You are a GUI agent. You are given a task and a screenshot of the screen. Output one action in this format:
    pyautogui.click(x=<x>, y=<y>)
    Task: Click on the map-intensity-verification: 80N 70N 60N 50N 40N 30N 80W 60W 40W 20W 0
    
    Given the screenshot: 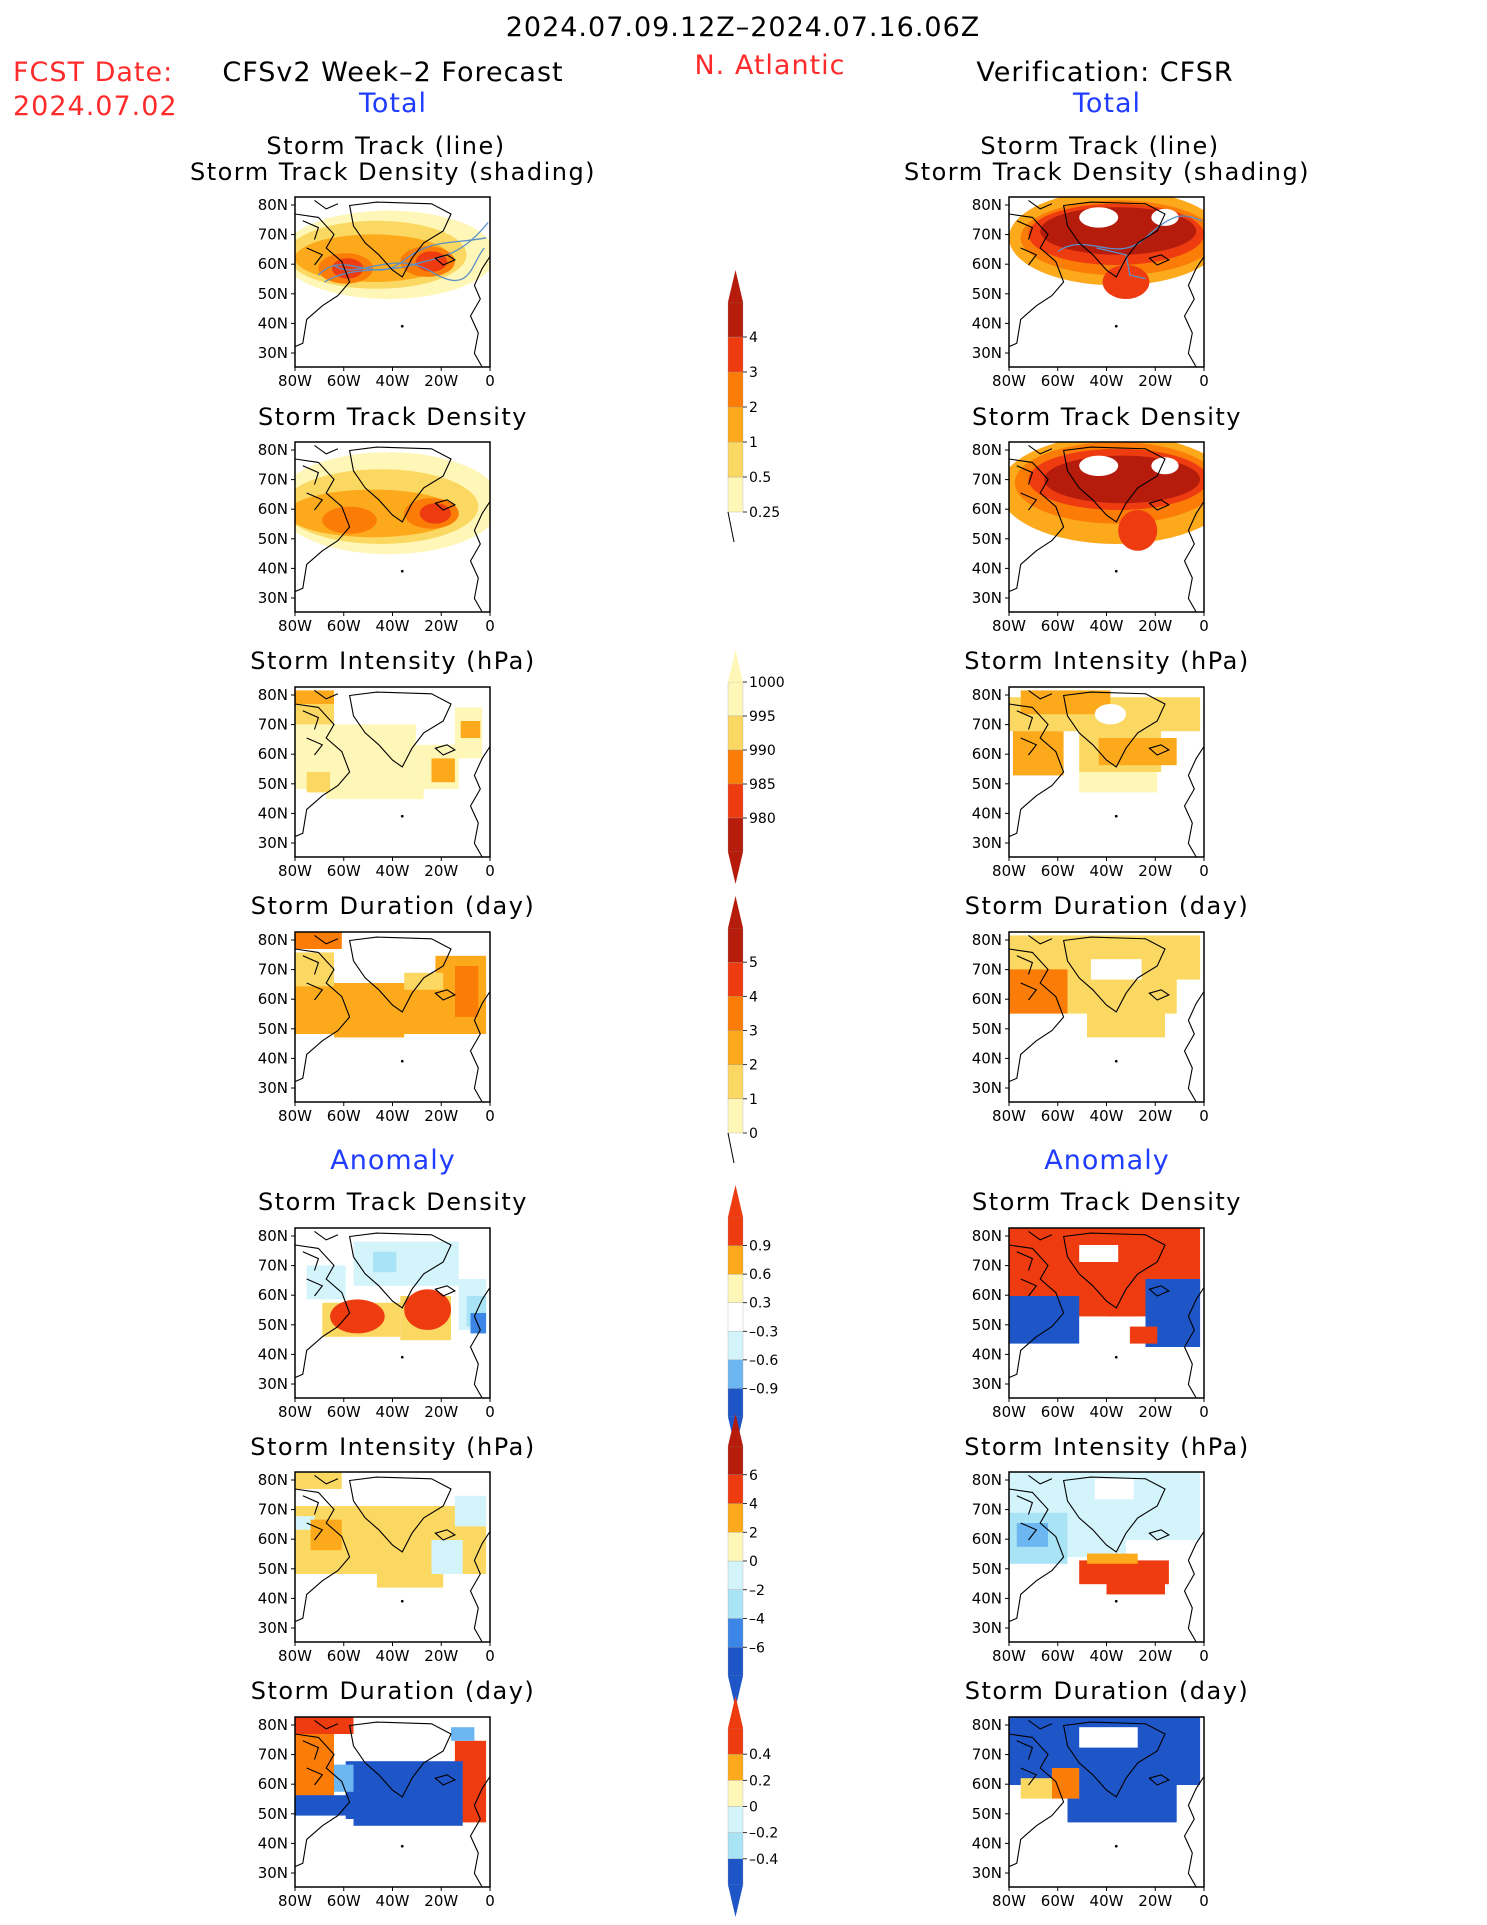 What is the action you would take?
    pyautogui.click(x=1090, y=783)
    